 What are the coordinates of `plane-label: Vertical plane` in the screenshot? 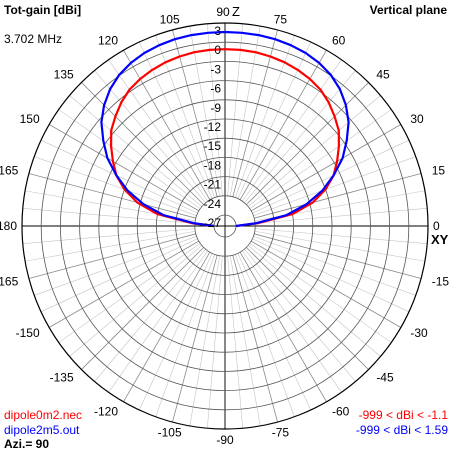 It's located at (408, 10).